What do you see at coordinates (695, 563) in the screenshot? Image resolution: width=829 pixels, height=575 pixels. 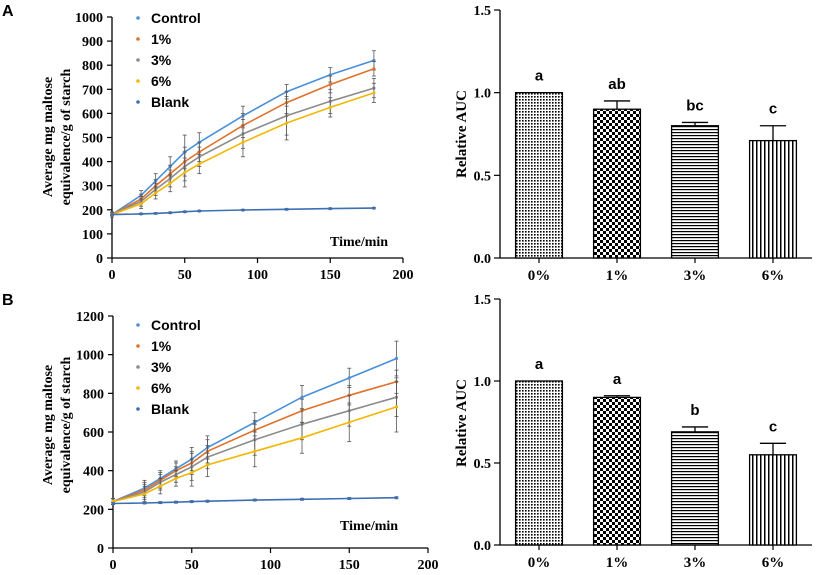 I see `x-tick-label: 3%` at bounding box center [695, 563].